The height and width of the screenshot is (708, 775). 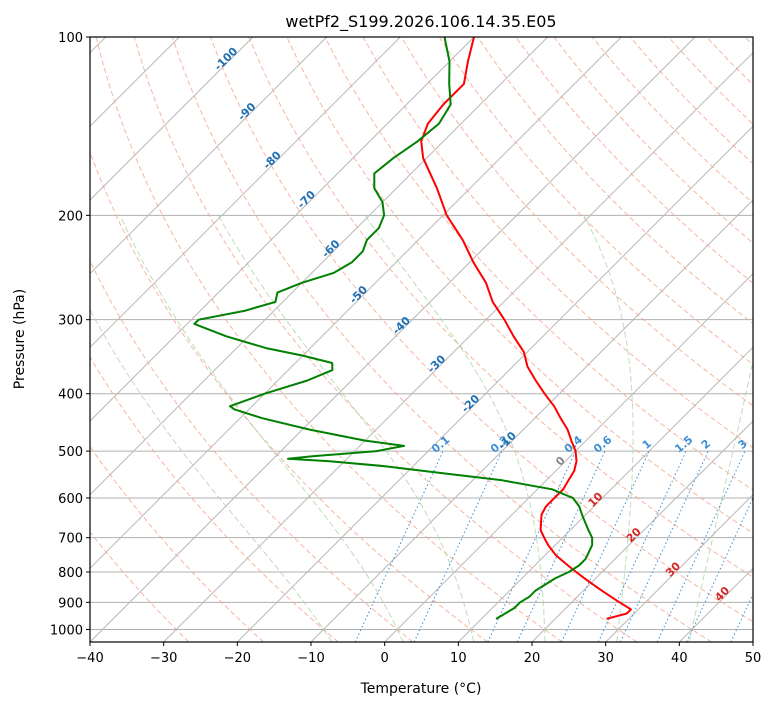 What do you see at coordinates (163, 658) in the screenshot?
I see `x-tick-label: −30` at bounding box center [163, 658].